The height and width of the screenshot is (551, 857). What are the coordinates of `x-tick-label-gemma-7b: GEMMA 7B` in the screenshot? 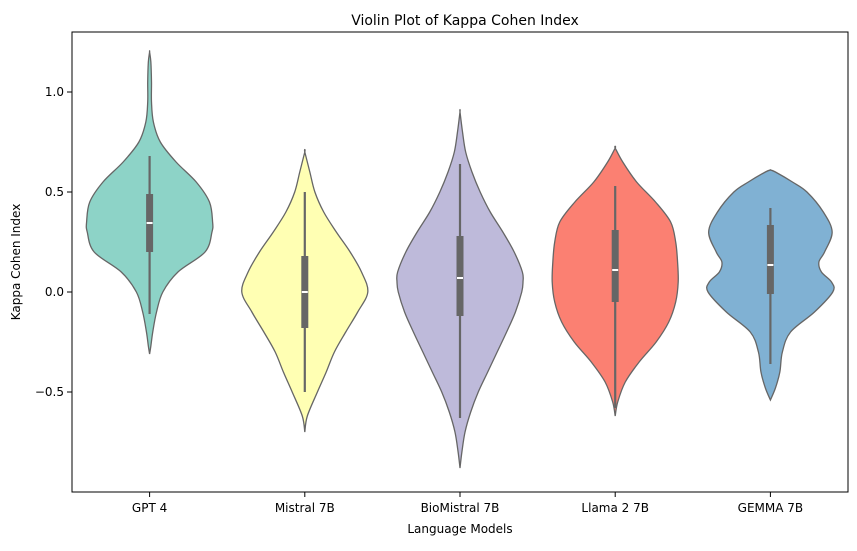 It's located at (770, 508).